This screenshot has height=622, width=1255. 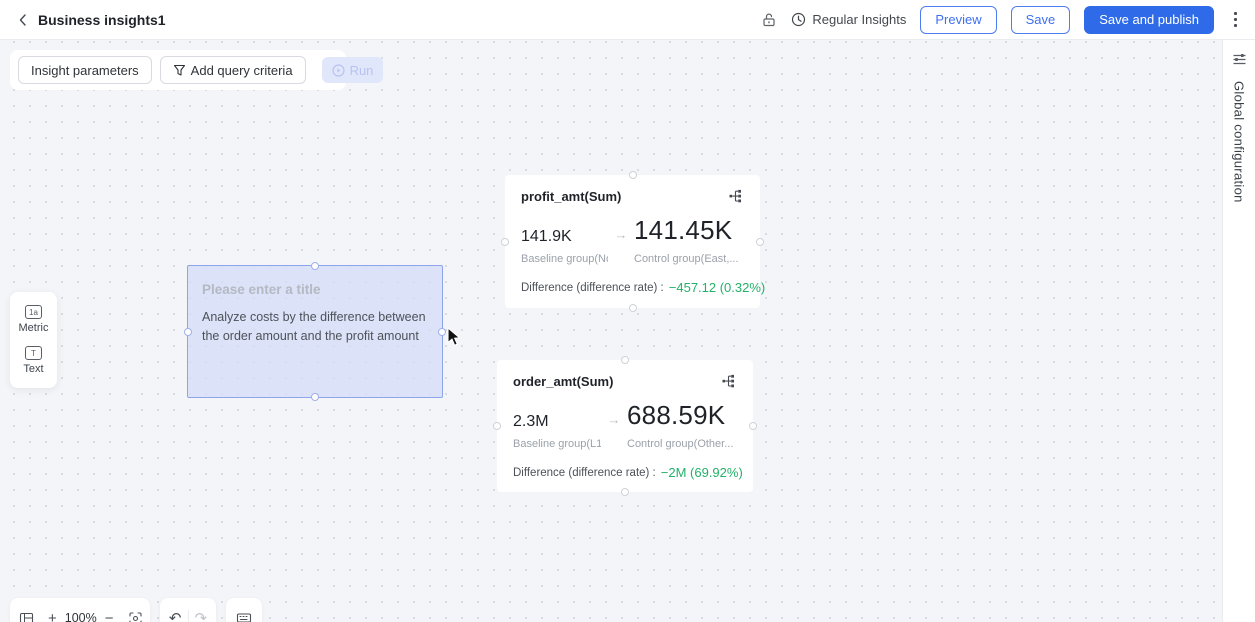 What do you see at coordinates (1239, 59) in the screenshot?
I see `settings-sliders-icon` at bounding box center [1239, 59].